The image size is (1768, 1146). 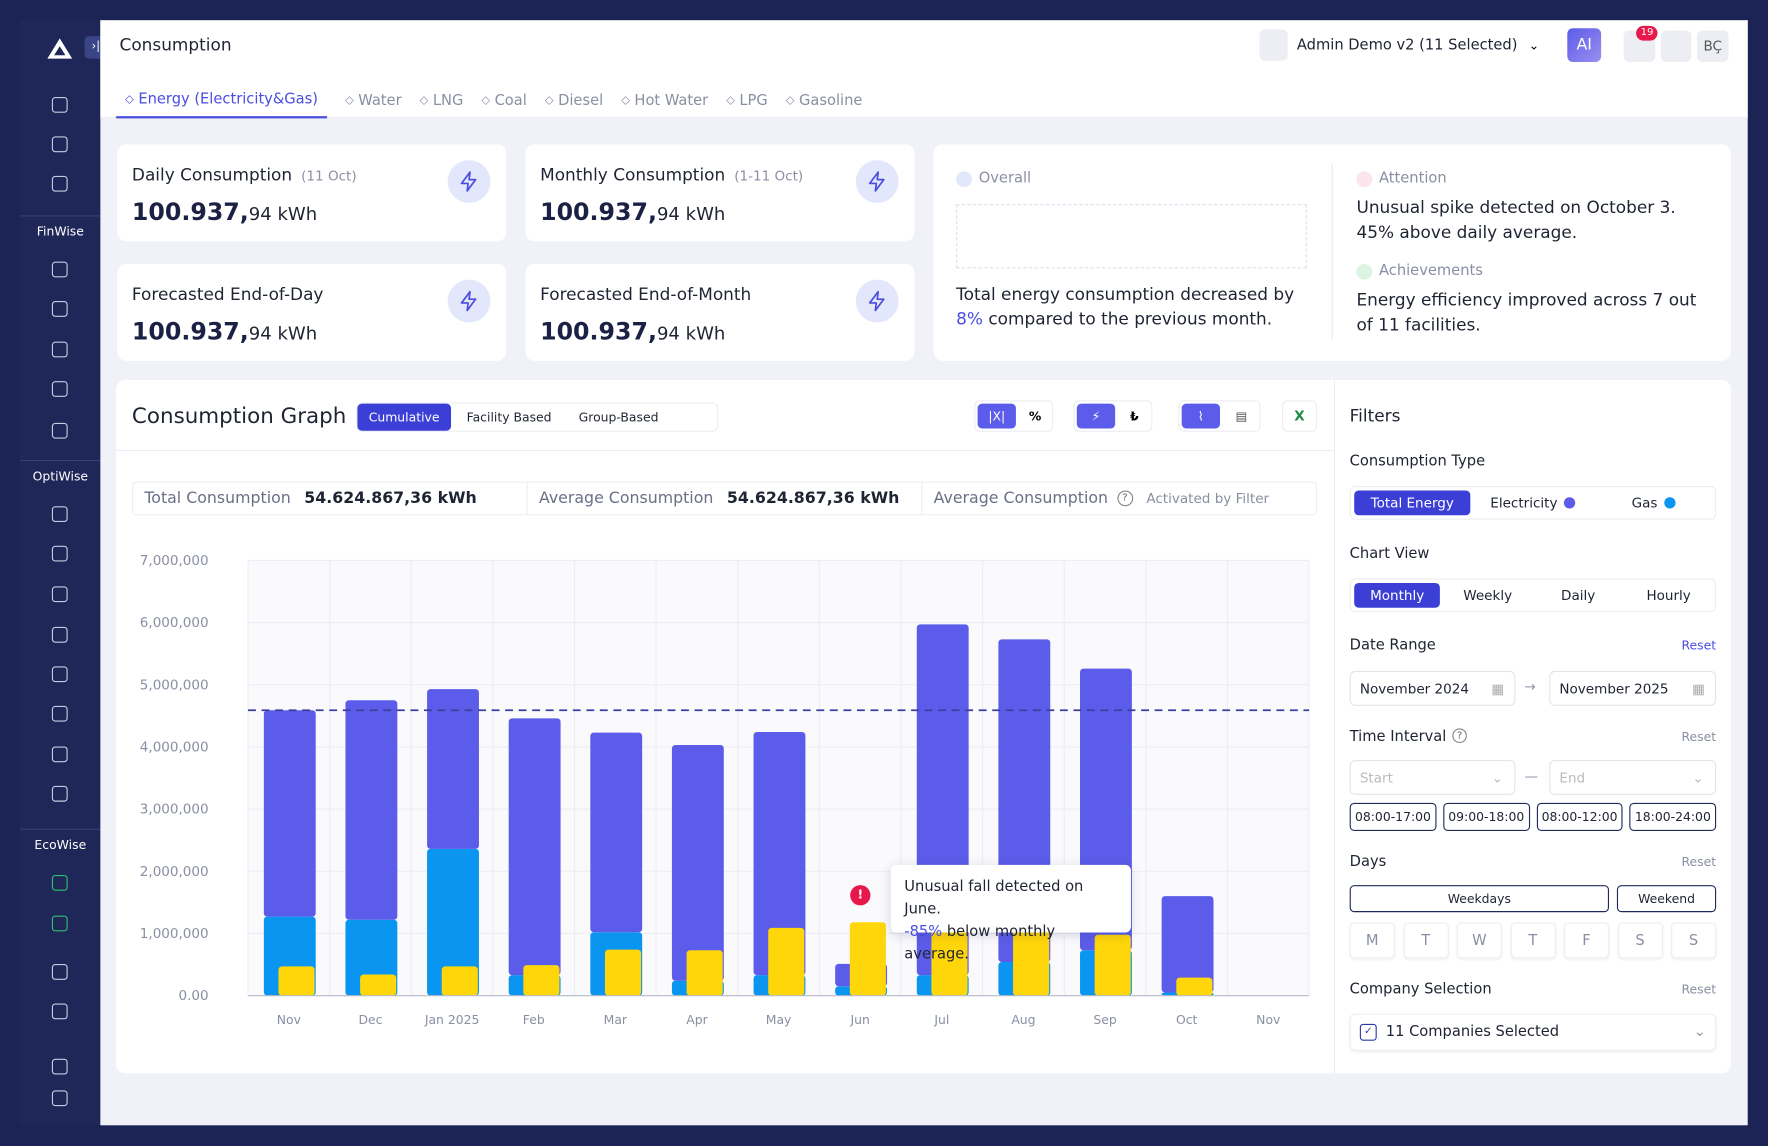 I want to click on tab: ◇ LPG, so click(x=747, y=100).